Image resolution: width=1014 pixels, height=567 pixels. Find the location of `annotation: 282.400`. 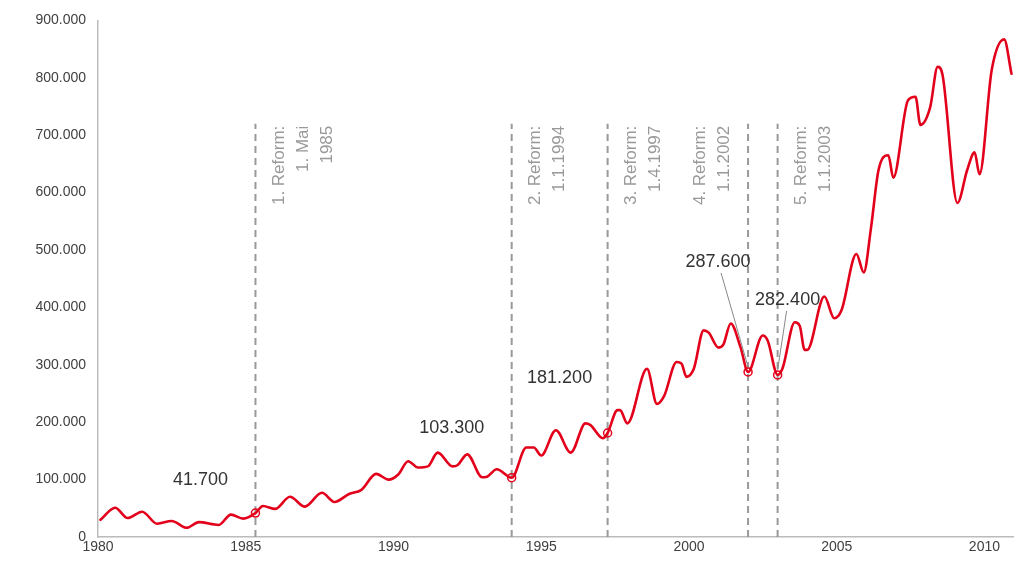

annotation: 282.400 is located at coordinates (788, 298).